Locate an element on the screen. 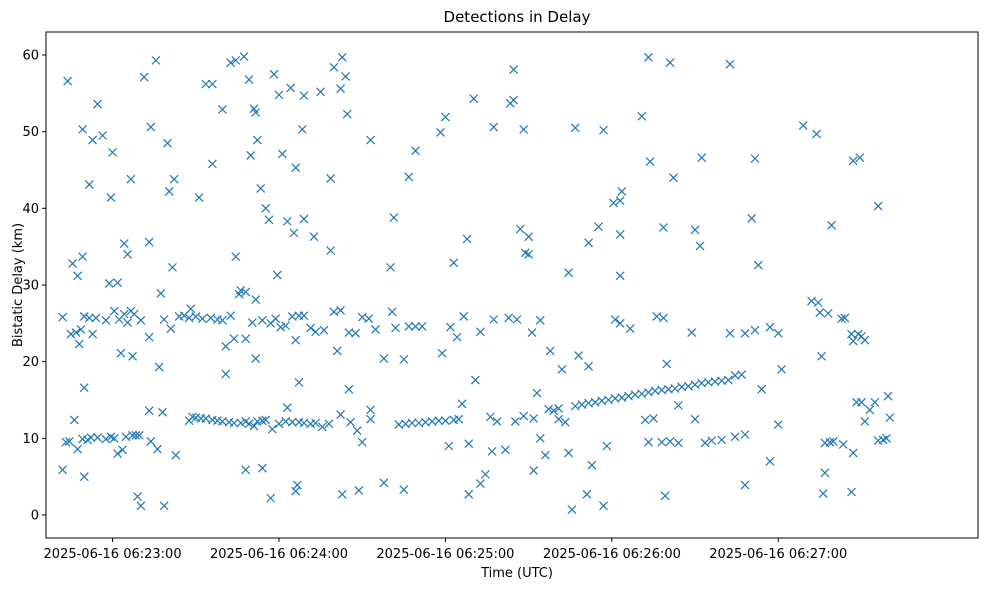  y-tick-label: 0 is located at coordinates (35, 516).